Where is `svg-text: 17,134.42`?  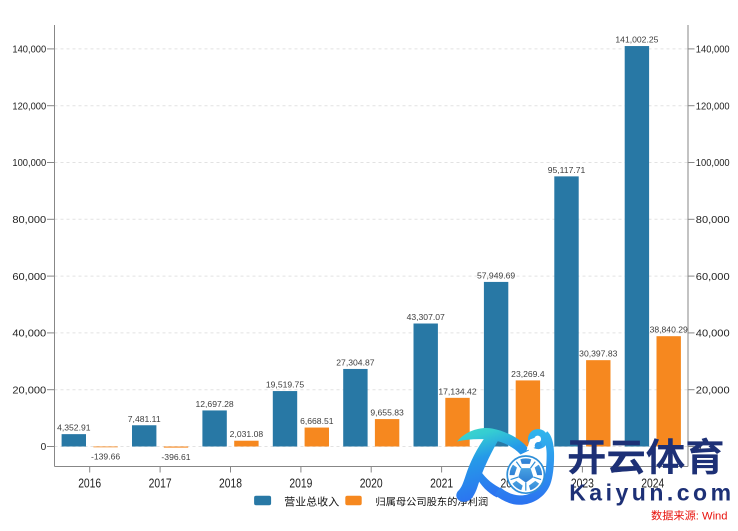 svg-text: 17,134.42 is located at coordinates (457, 391).